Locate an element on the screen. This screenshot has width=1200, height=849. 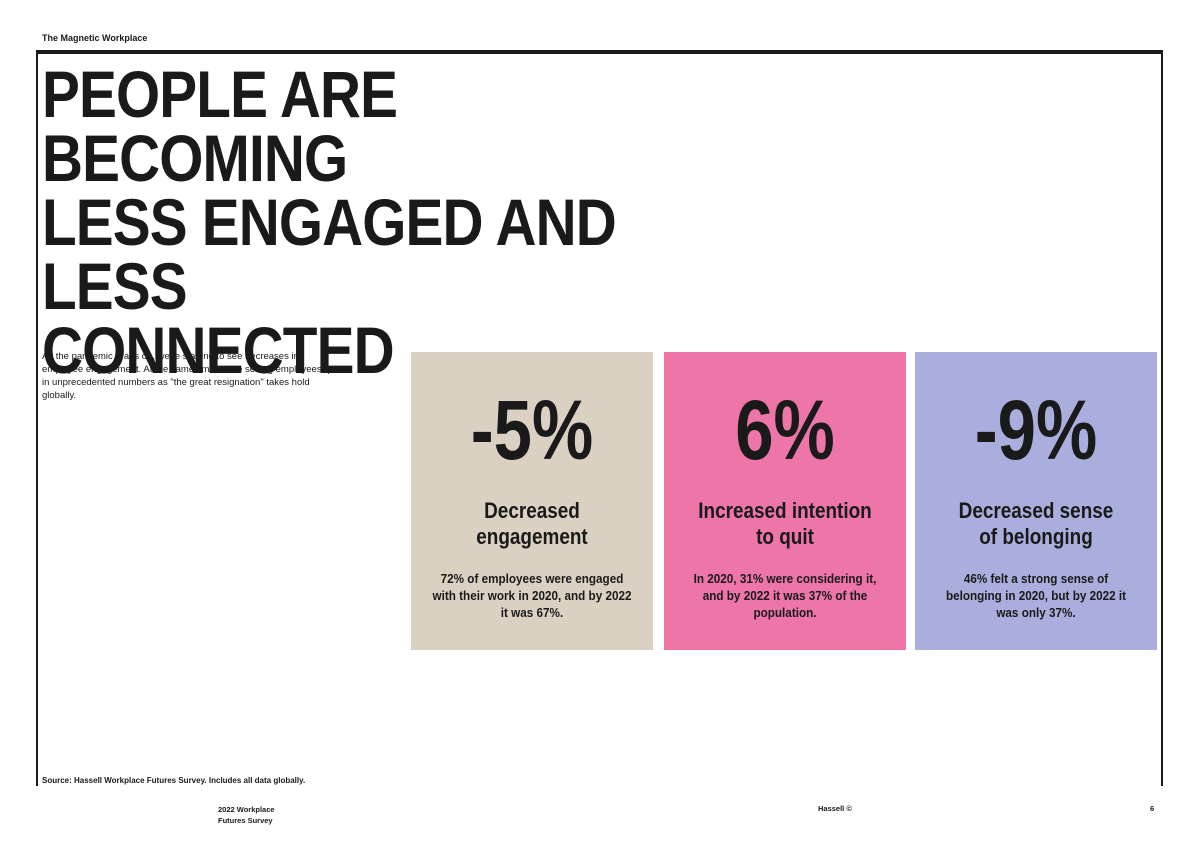
stat-value: -5% is located at coordinates (532, 430).